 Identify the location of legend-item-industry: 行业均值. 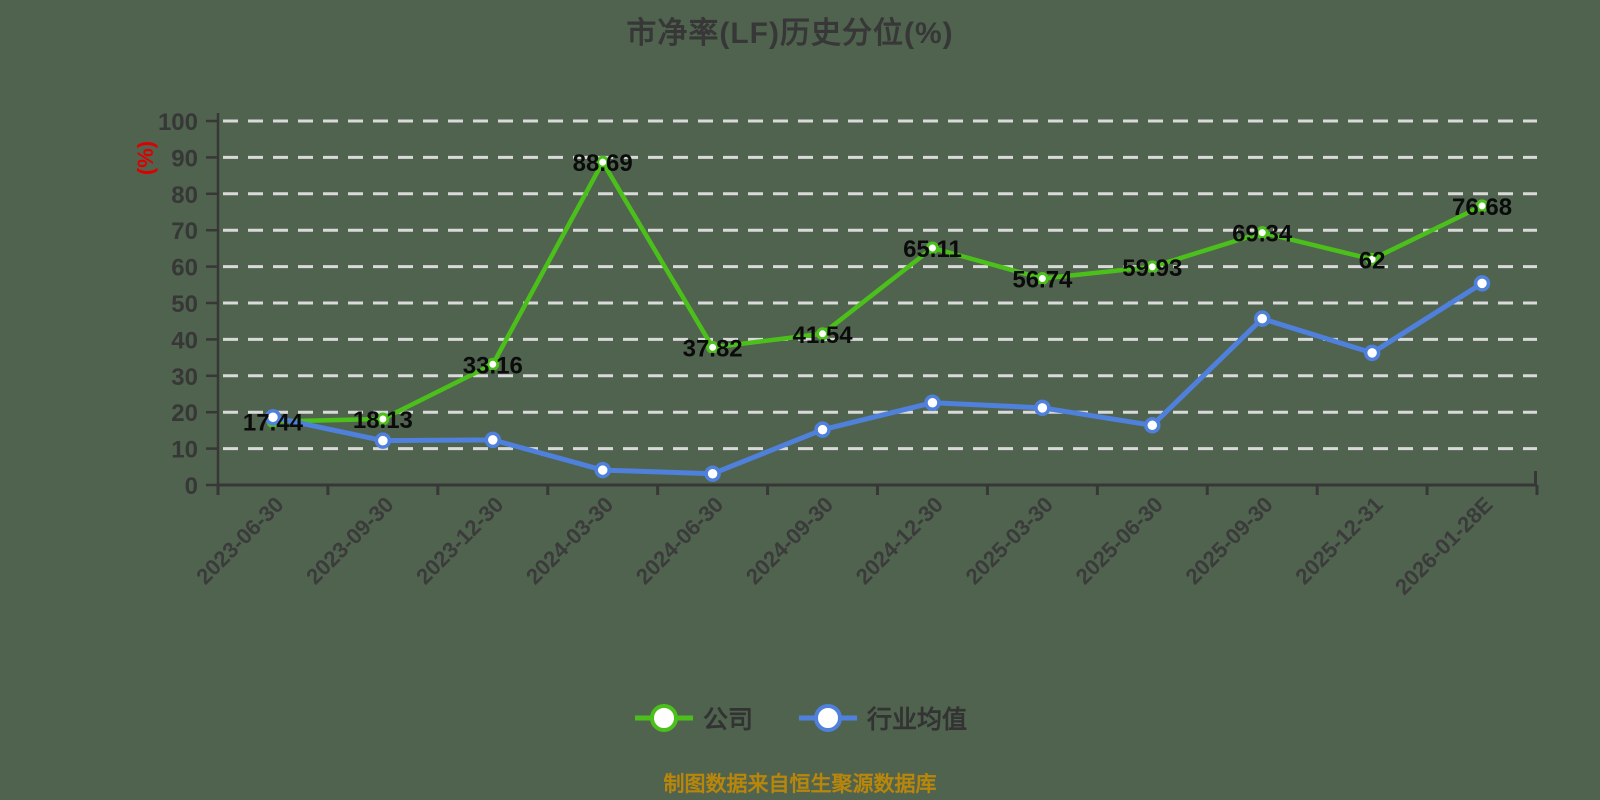
(882, 718).